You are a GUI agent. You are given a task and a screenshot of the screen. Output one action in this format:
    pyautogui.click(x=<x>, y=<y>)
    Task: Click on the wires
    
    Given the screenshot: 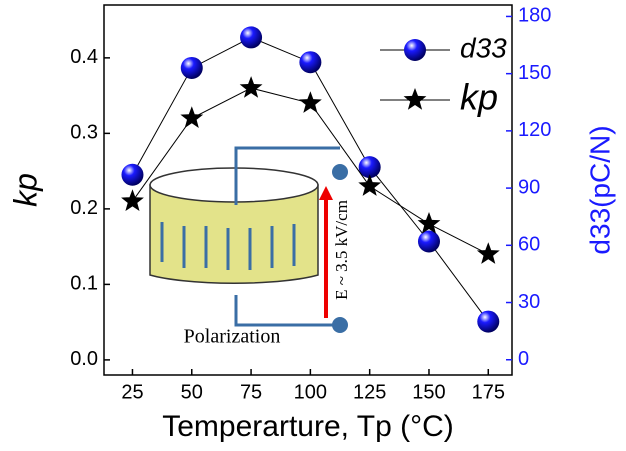 What is the action you would take?
    pyautogui.click(x=287, y=236)
    